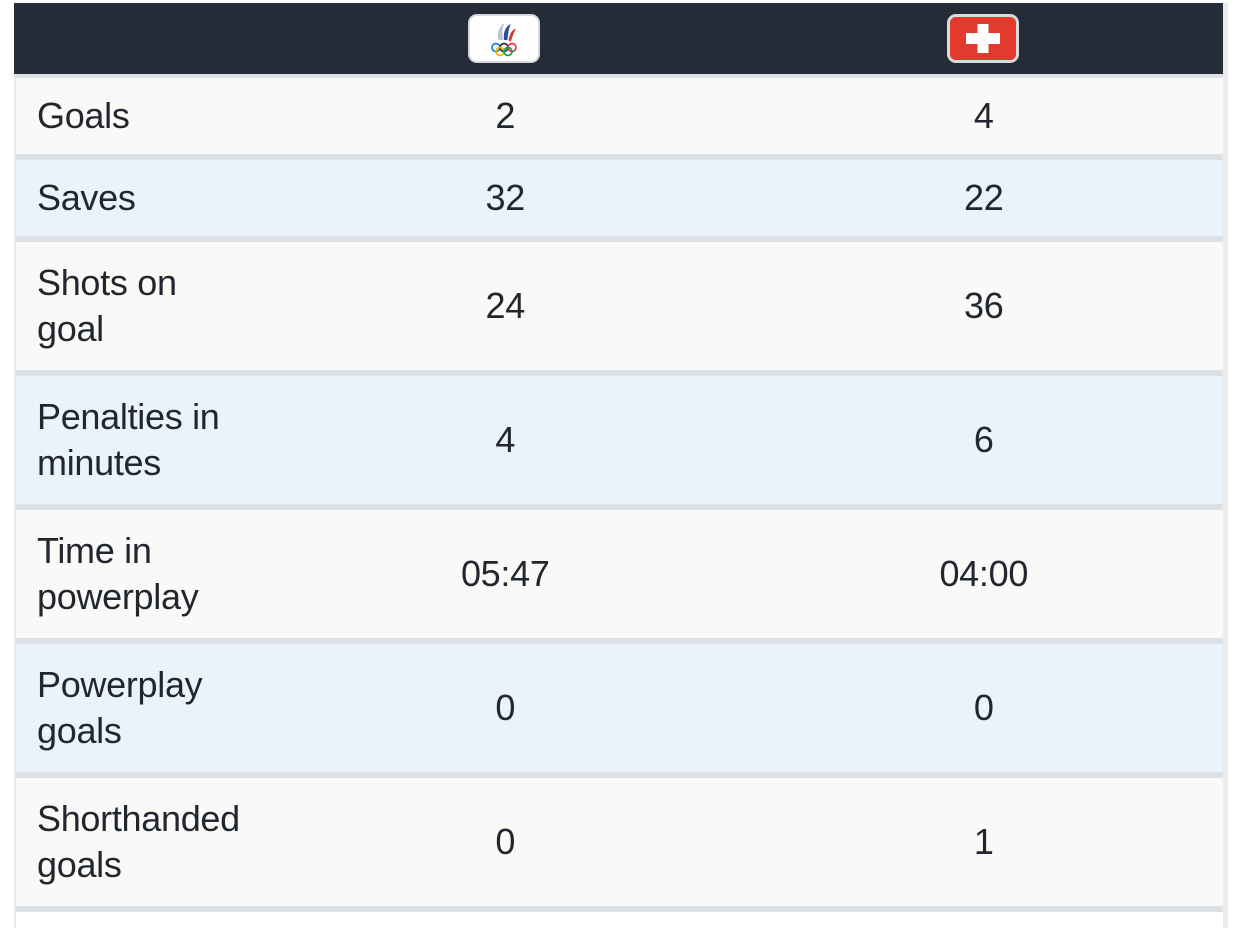 Image resolution: width=1242 pixels, height=928 pixels. Describe the element at coordinates (984, 305) in the screenshot. I see `stat-value-away: 36` at that location.